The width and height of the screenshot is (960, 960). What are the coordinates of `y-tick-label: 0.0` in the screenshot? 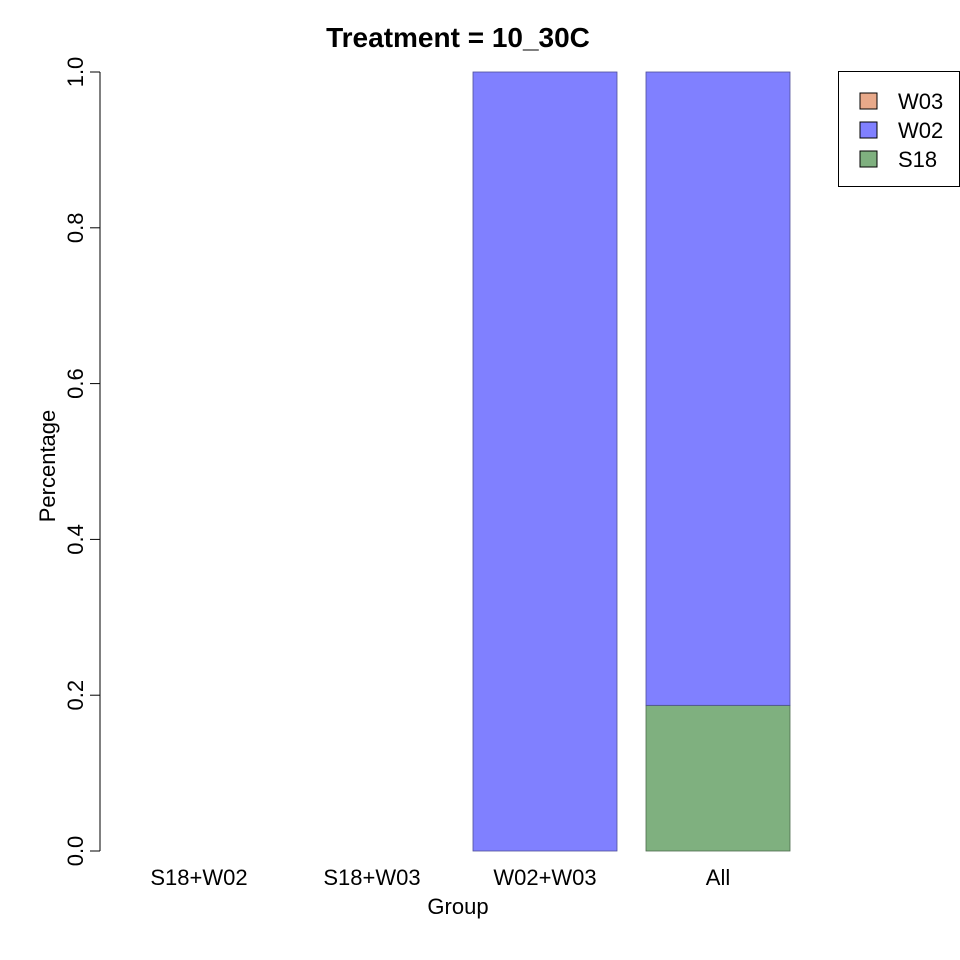 It's located at (75, 851).